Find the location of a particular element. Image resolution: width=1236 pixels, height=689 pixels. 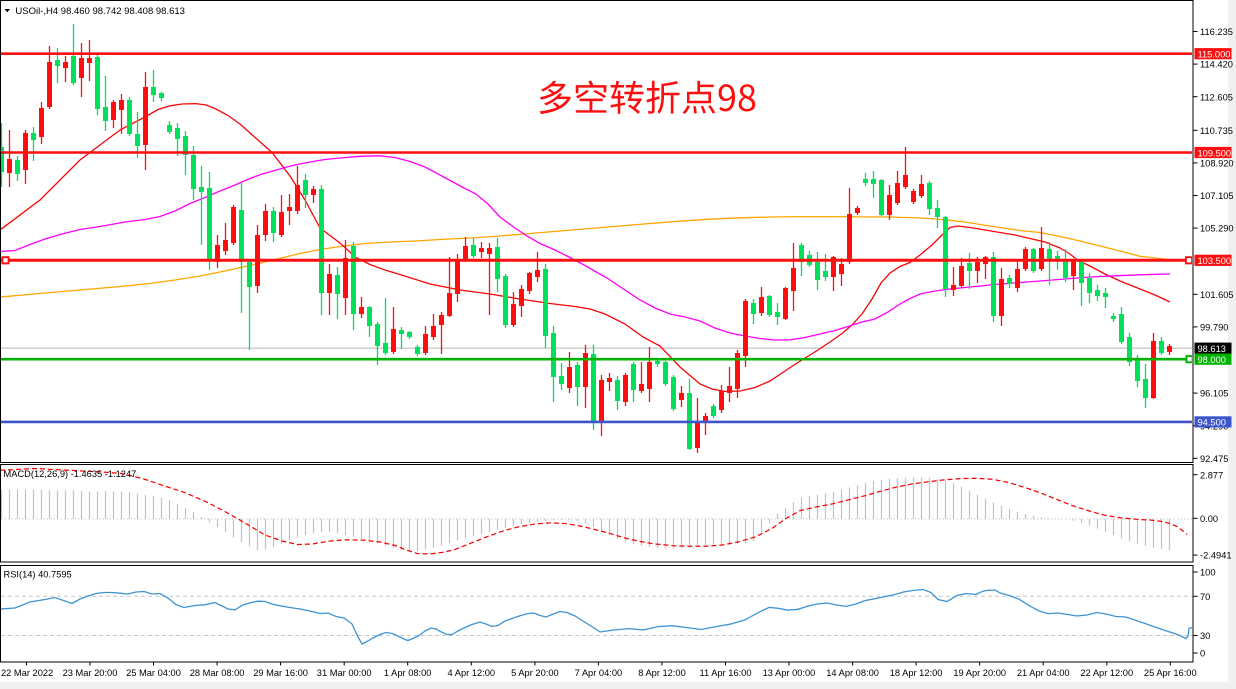

svg-text: MACD(12,26,9) -1.4635 -1.1247 is located at coordinates (70, 474).